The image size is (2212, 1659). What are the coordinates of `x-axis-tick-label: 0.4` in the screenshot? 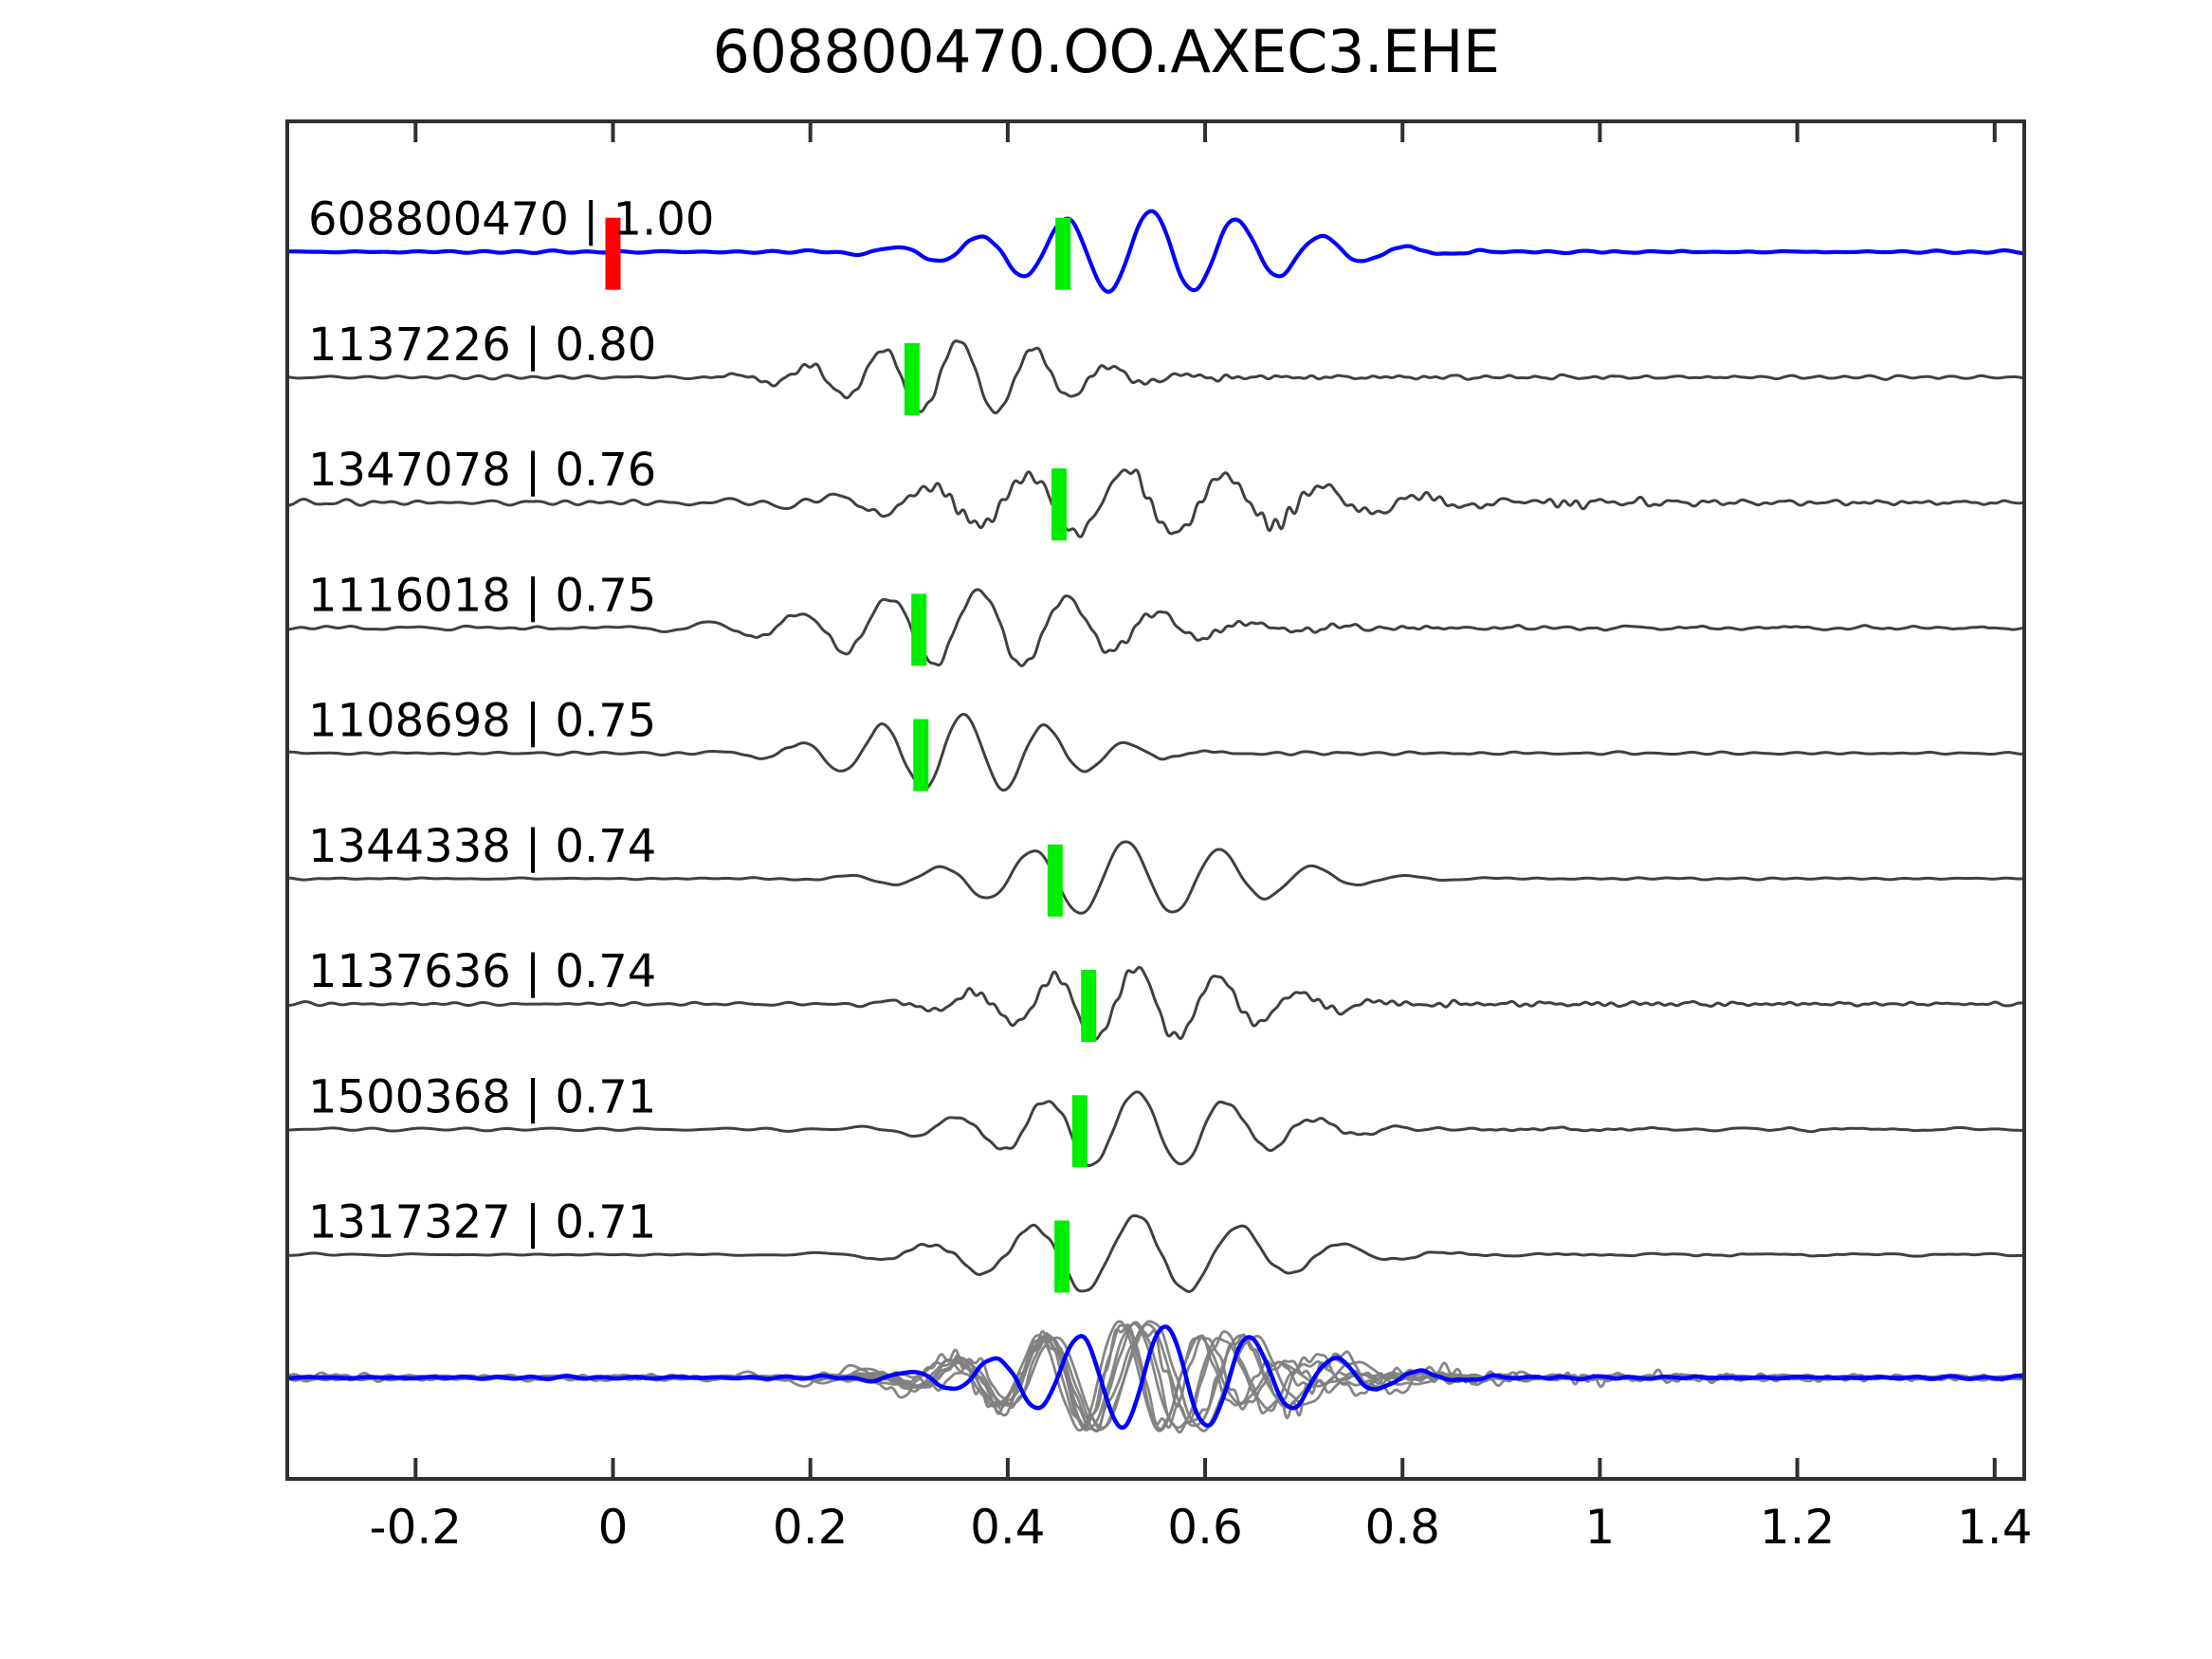 It's located at (1008, 1527).